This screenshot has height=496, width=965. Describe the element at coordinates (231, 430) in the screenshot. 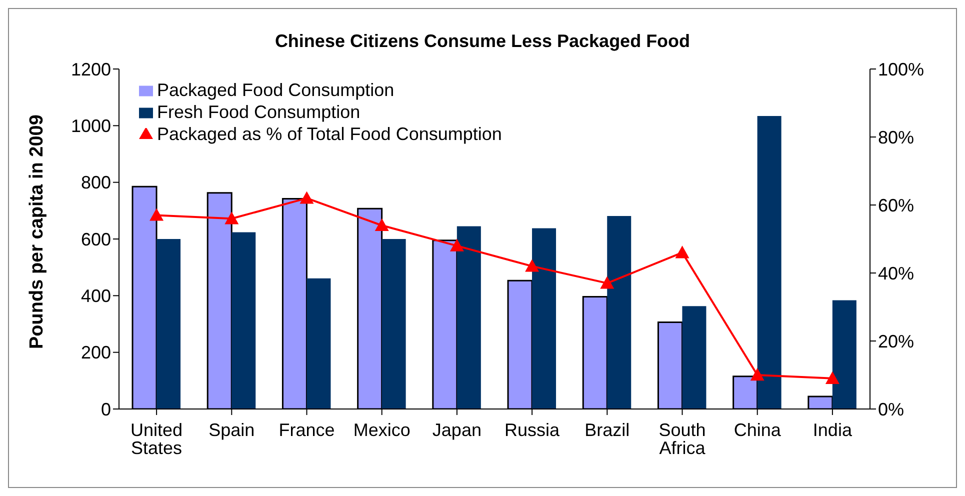

I see `x-tick-label: Spain` at that location.